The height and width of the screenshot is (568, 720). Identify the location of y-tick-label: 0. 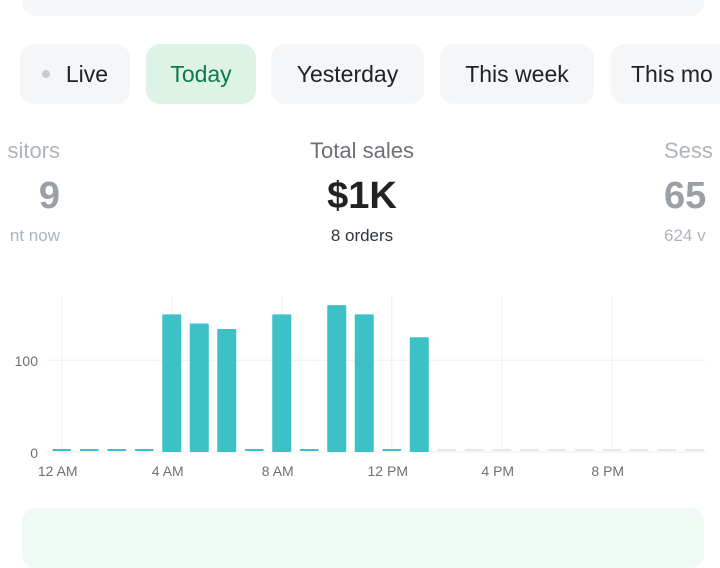
(34, 453).